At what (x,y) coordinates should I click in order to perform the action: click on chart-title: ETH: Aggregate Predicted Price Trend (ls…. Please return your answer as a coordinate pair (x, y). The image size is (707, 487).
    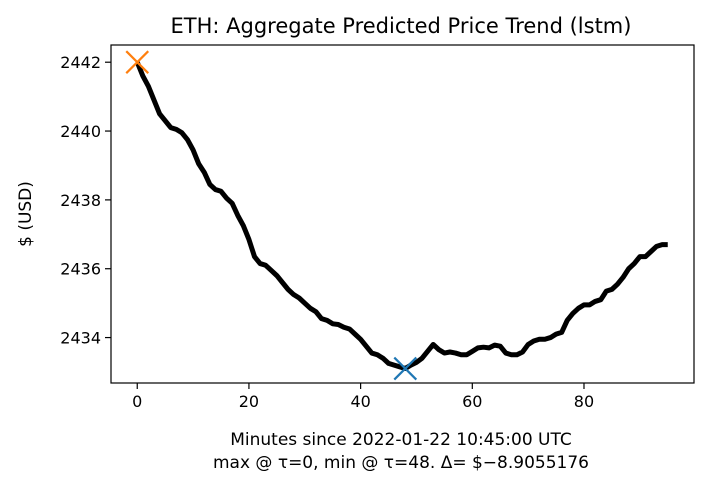
    Looking at the image, I should click on (401, 26).